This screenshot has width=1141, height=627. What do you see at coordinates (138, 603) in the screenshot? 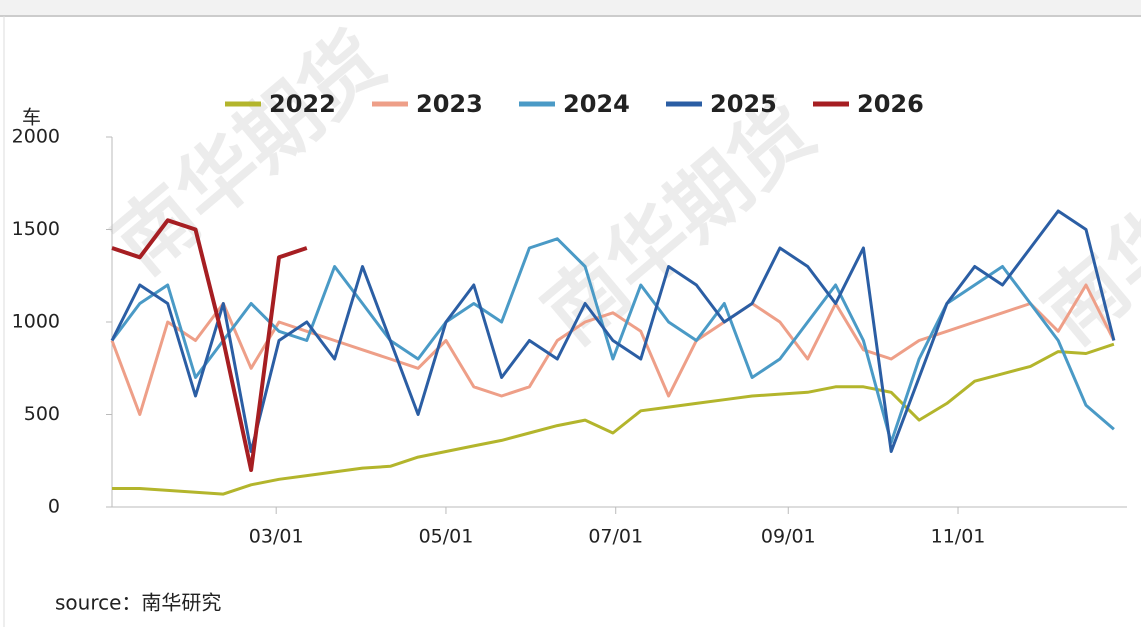
I see `source: source：南华研究` at bounding box center [138, 603].